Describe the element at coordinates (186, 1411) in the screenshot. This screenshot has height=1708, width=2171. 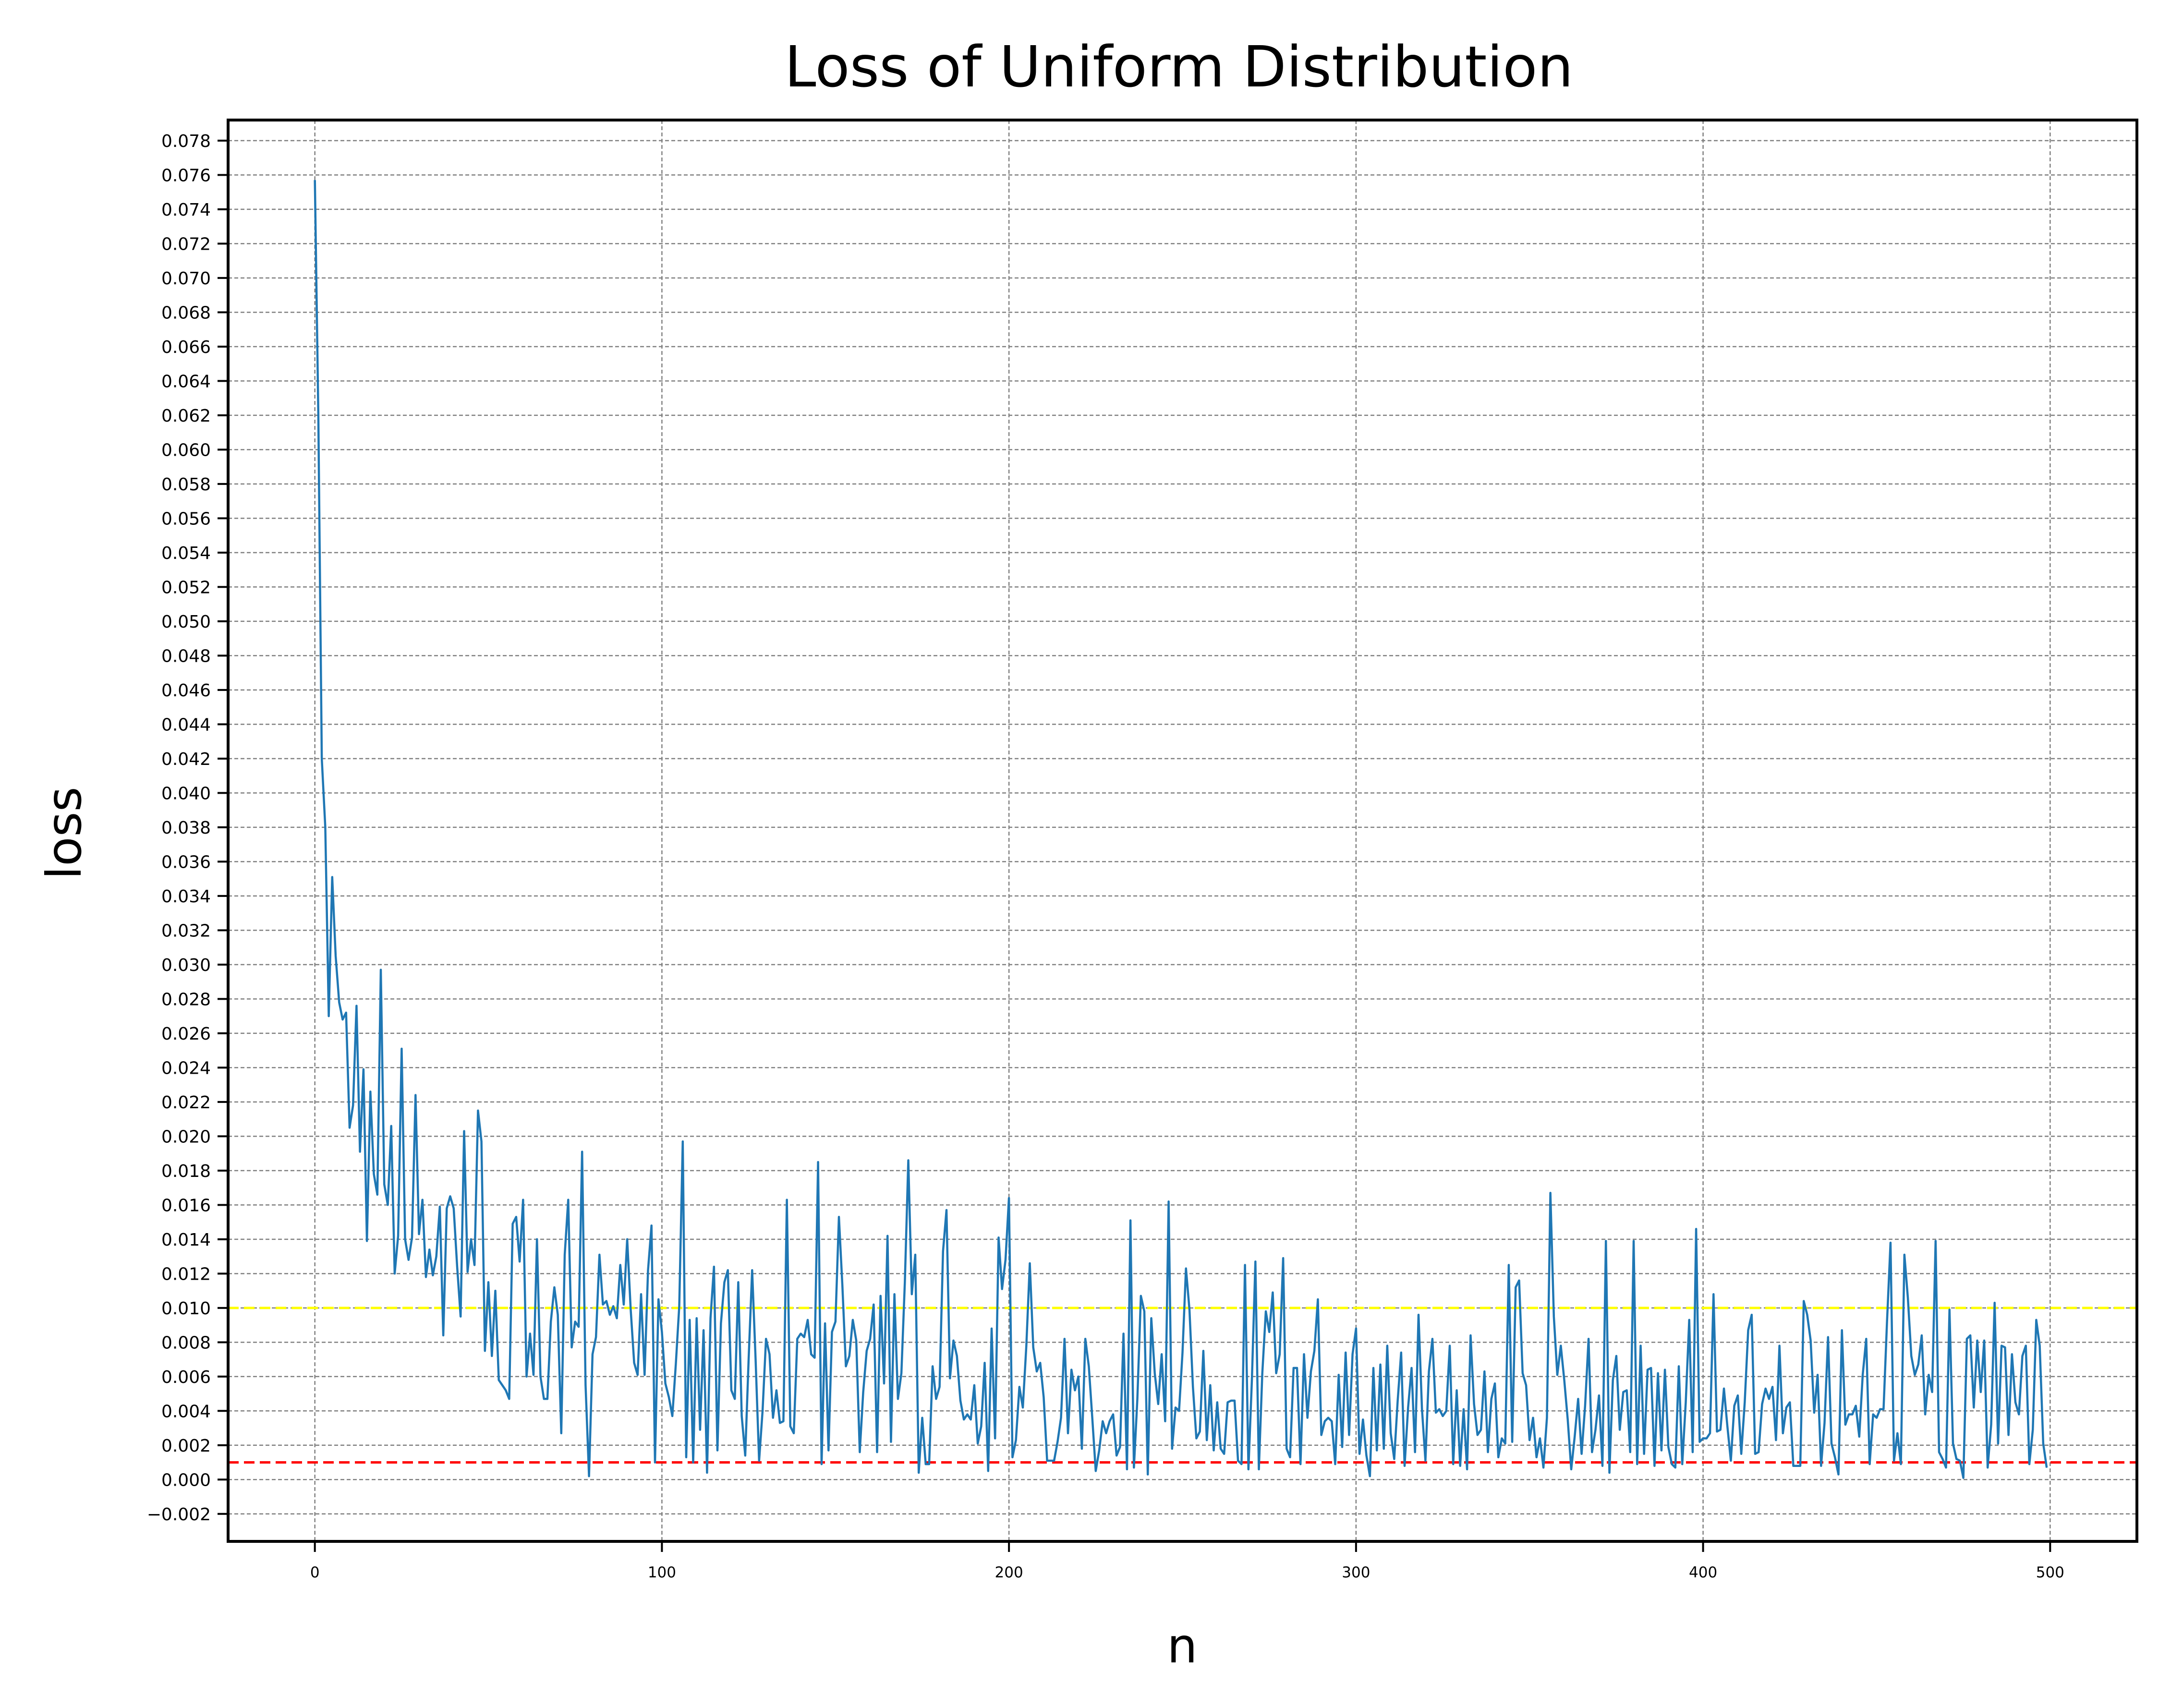
I see `y-tick-label: 0.004` at that location.